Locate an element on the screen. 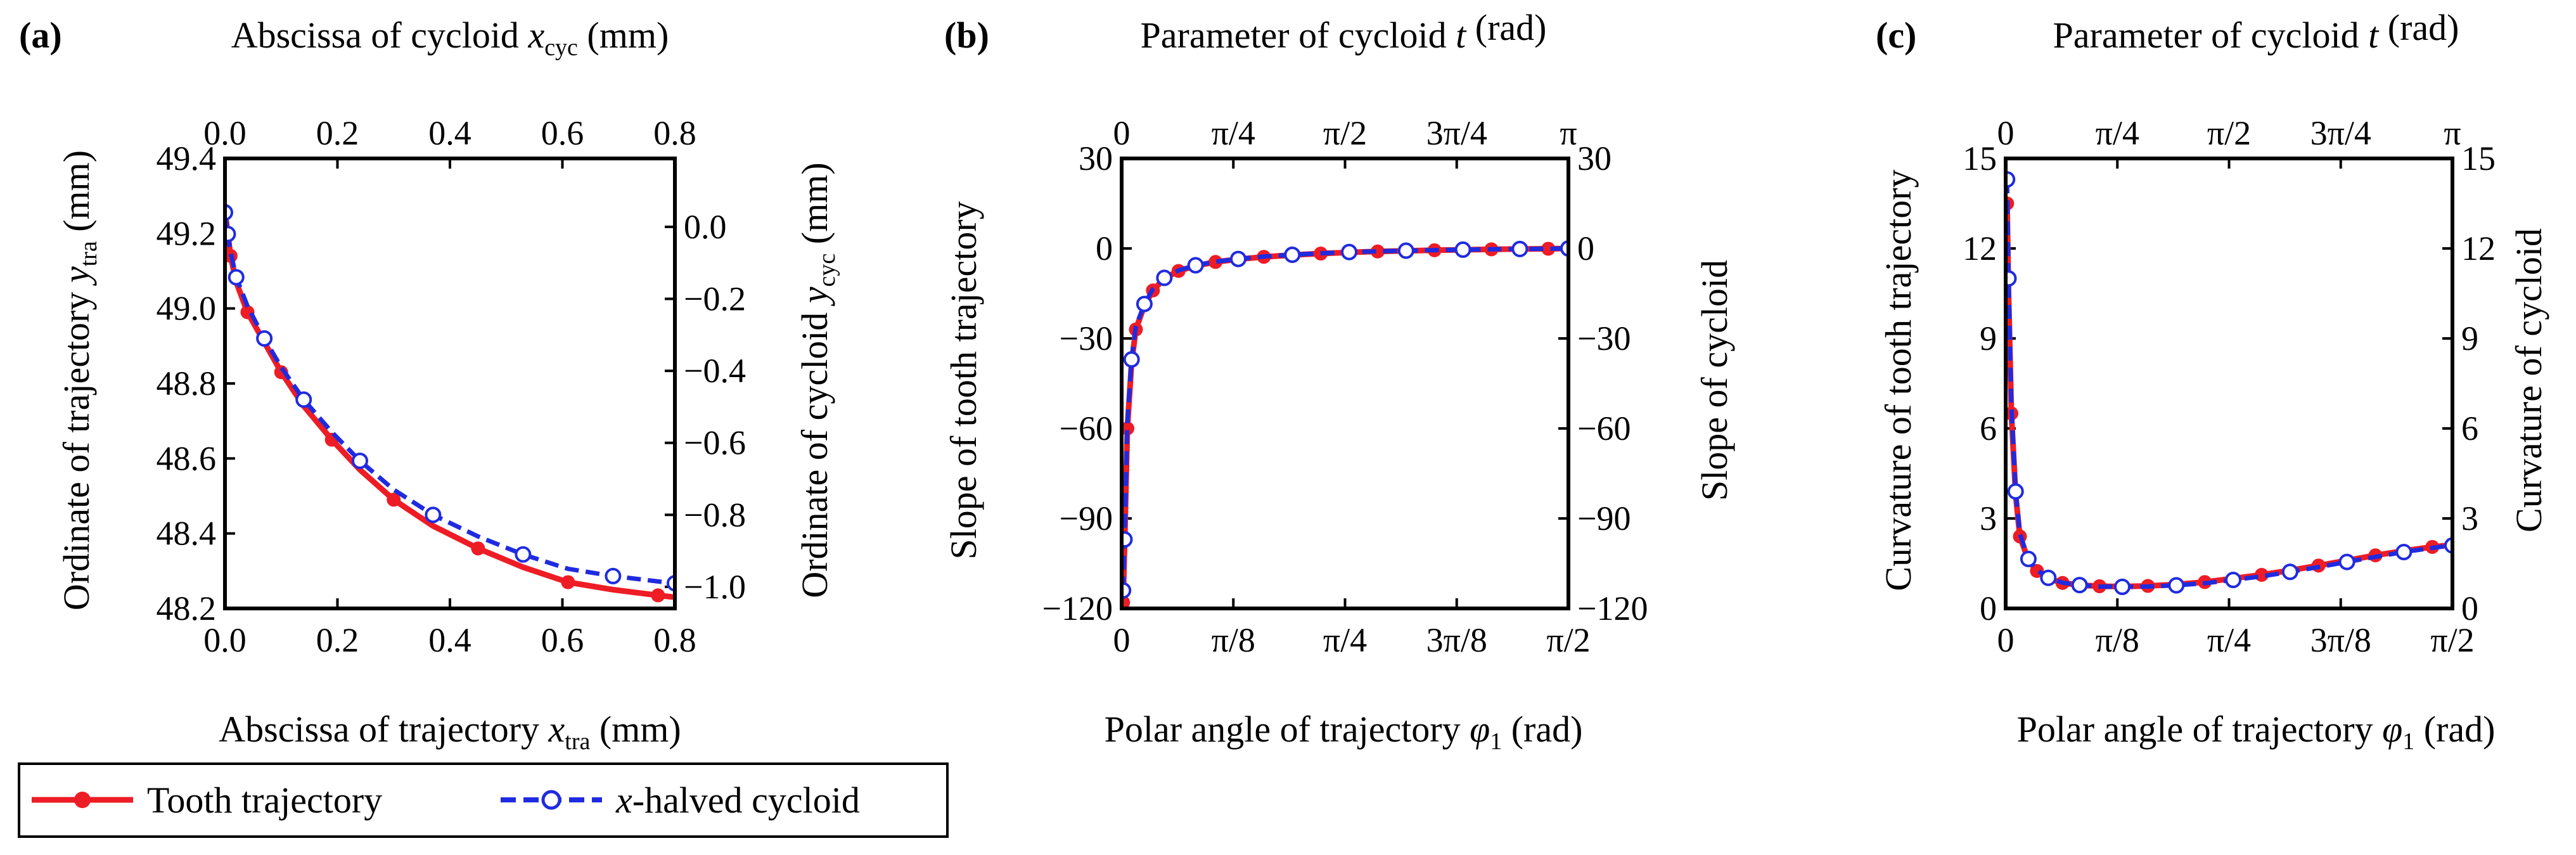 The image size is (2576, 855). panel-c-bottom-tick-label: π/4 is located at coordinates (2229, 640).